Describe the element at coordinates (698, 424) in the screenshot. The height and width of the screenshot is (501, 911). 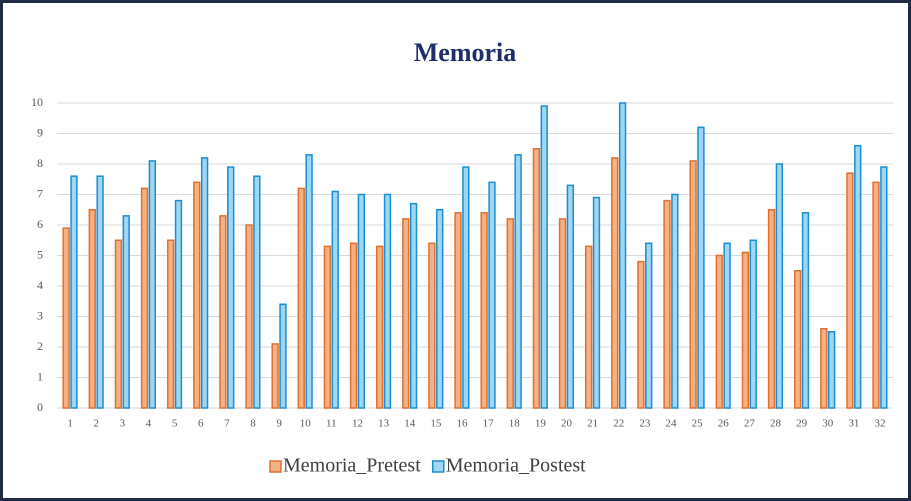
I see `x-tick-label: 25` at that location.